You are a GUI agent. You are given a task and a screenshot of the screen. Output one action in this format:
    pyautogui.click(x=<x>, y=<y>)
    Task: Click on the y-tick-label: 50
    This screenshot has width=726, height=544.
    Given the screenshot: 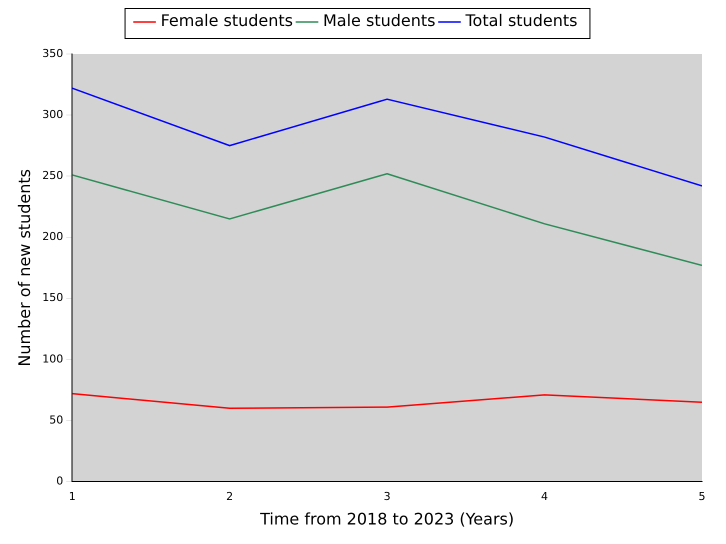 What is the action you would take?
    pyautogui.click(x=56, y=419)
    